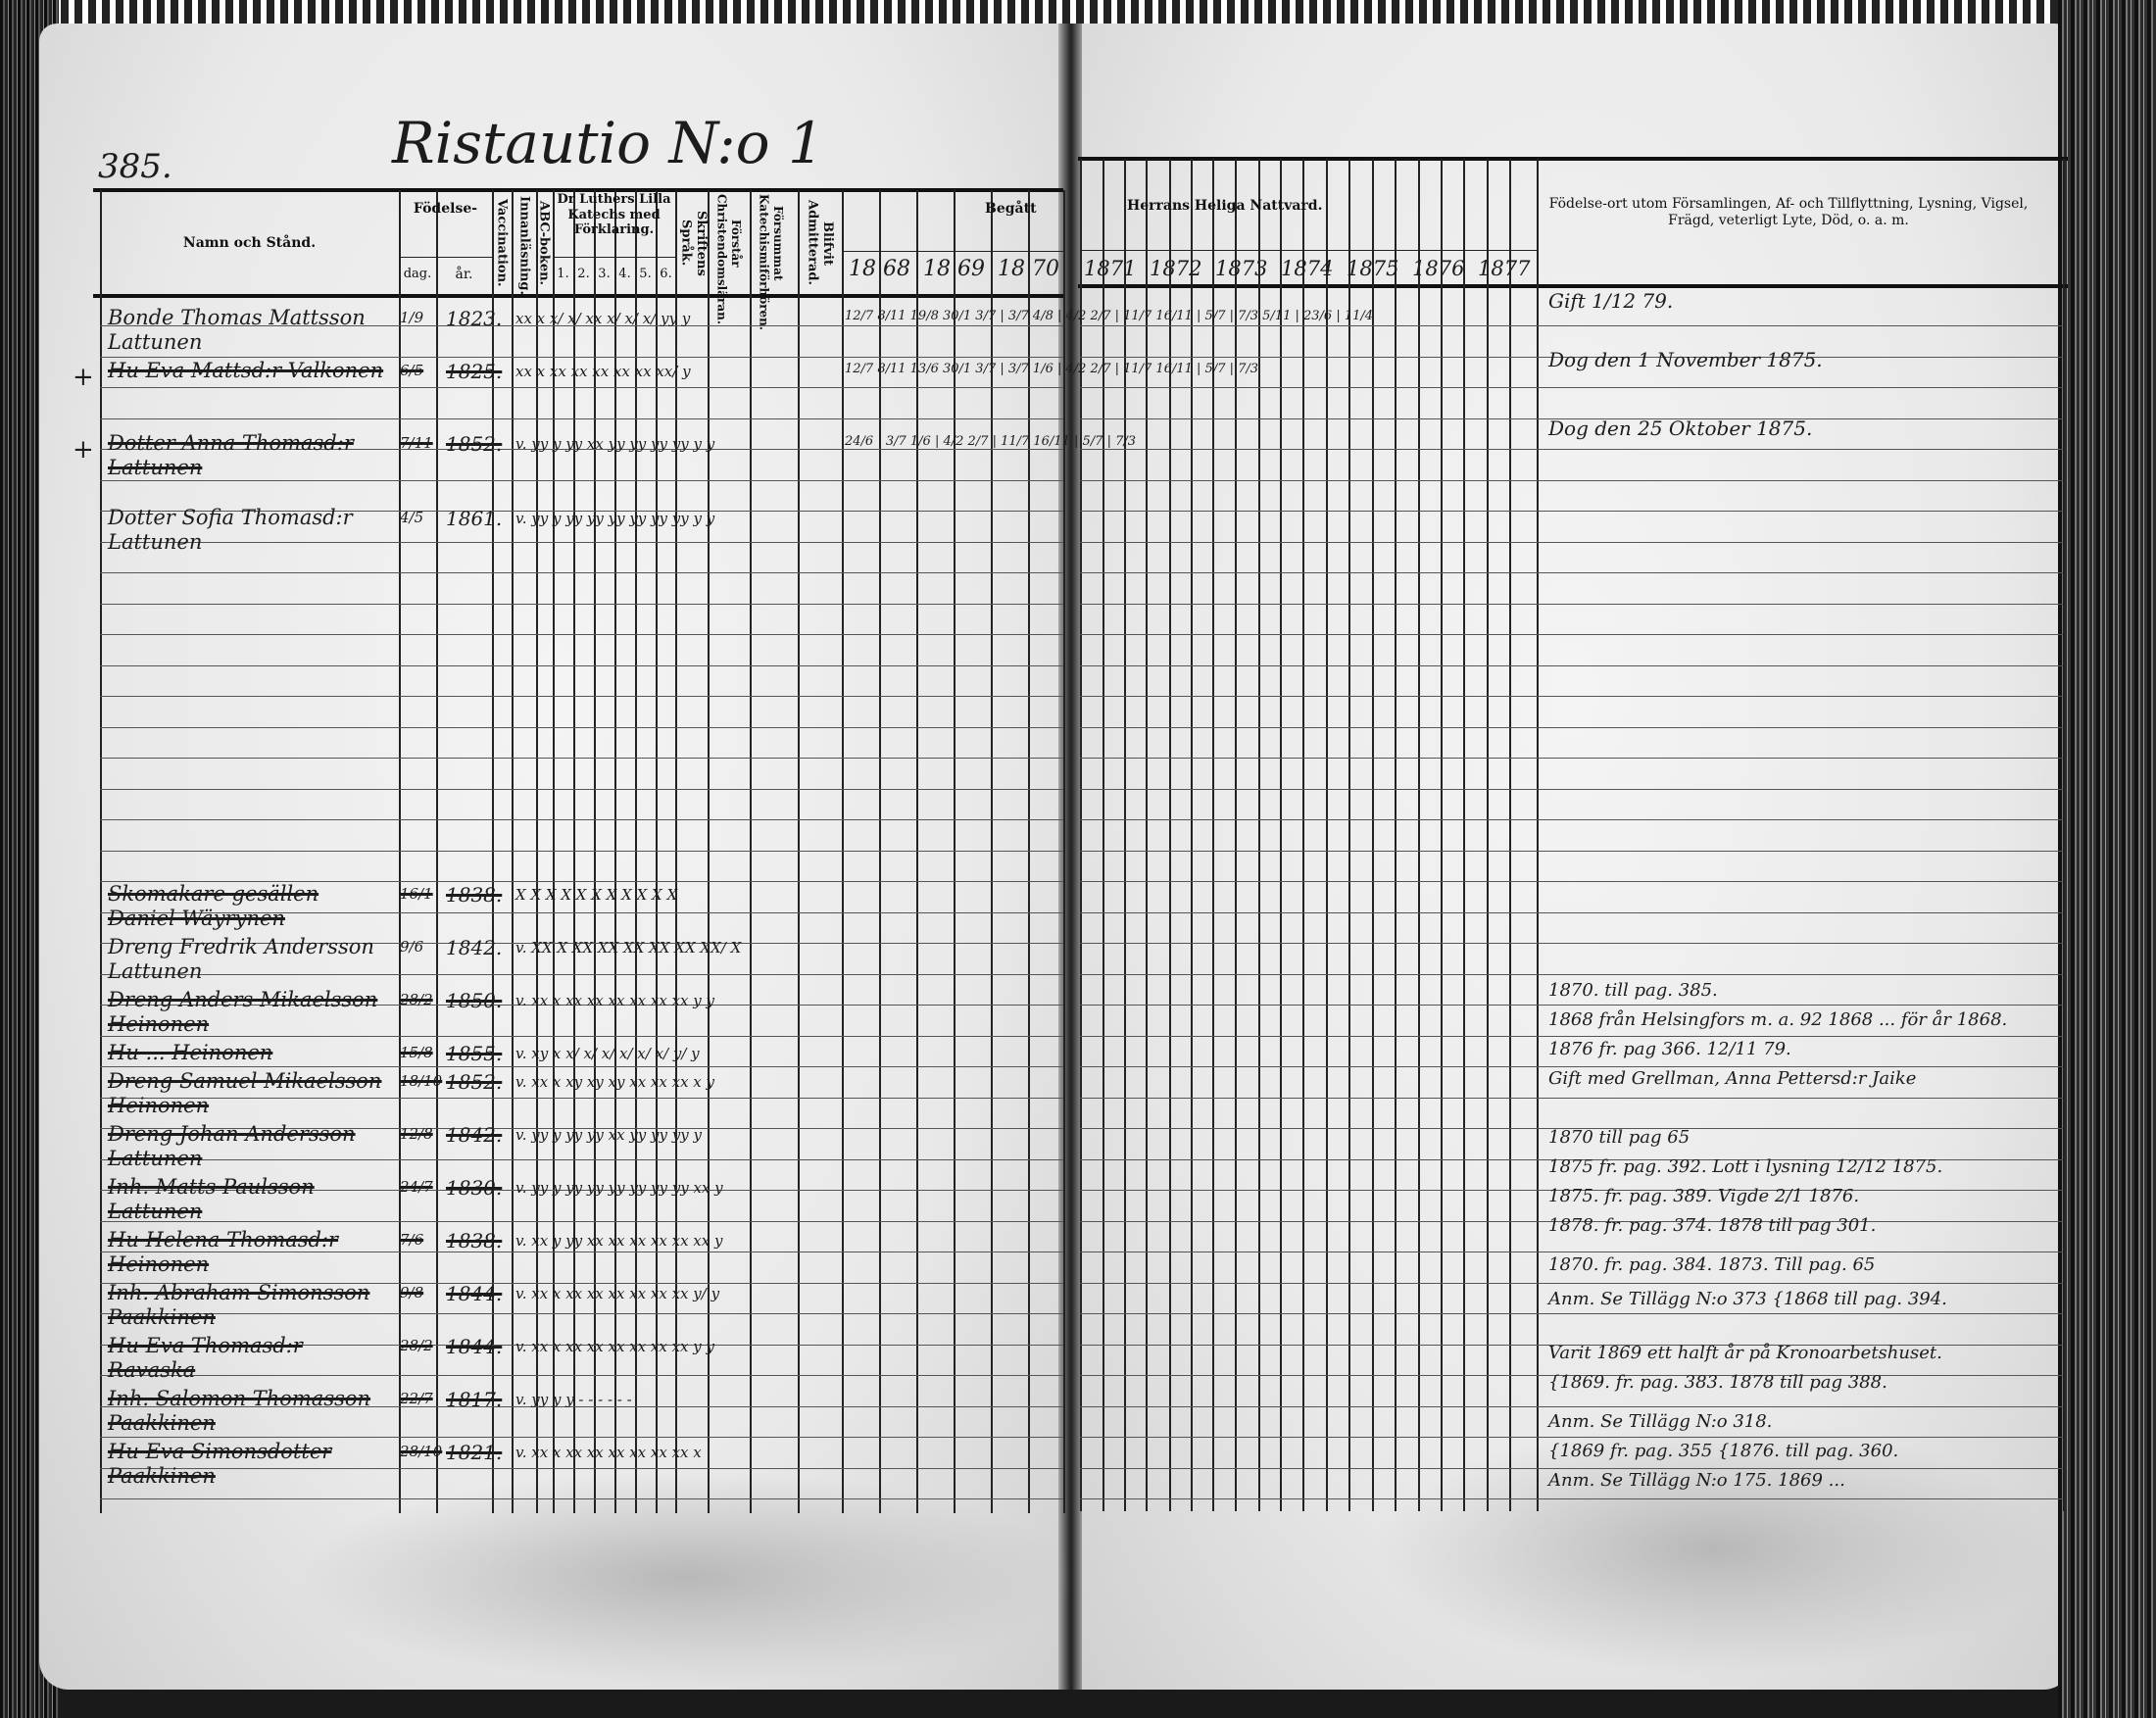 The height and width of the screenshot is (1718, 2156). What do you see at coordinates (524, 245) in the screenshot?
I see `header-reading: Innanläsning.` at bounding box center [524, 245].